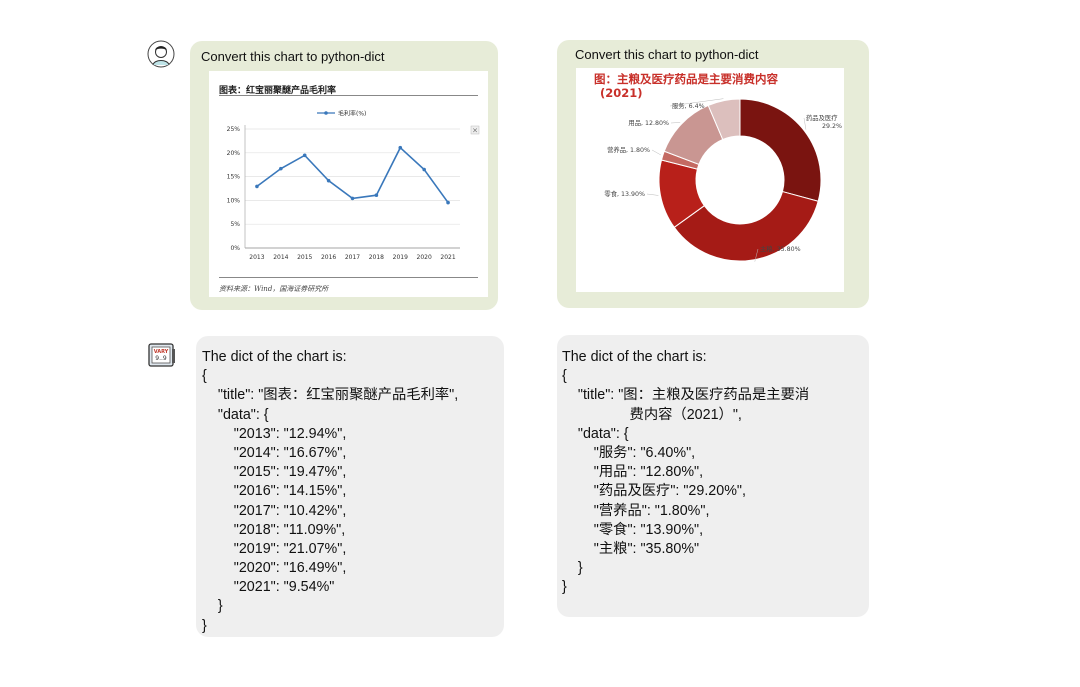  What do you see at coordinates (667, 54) in the screenshot?
I see `right-prompt-text: Convert this chart to python-dict` at bounding box center [667, 54].